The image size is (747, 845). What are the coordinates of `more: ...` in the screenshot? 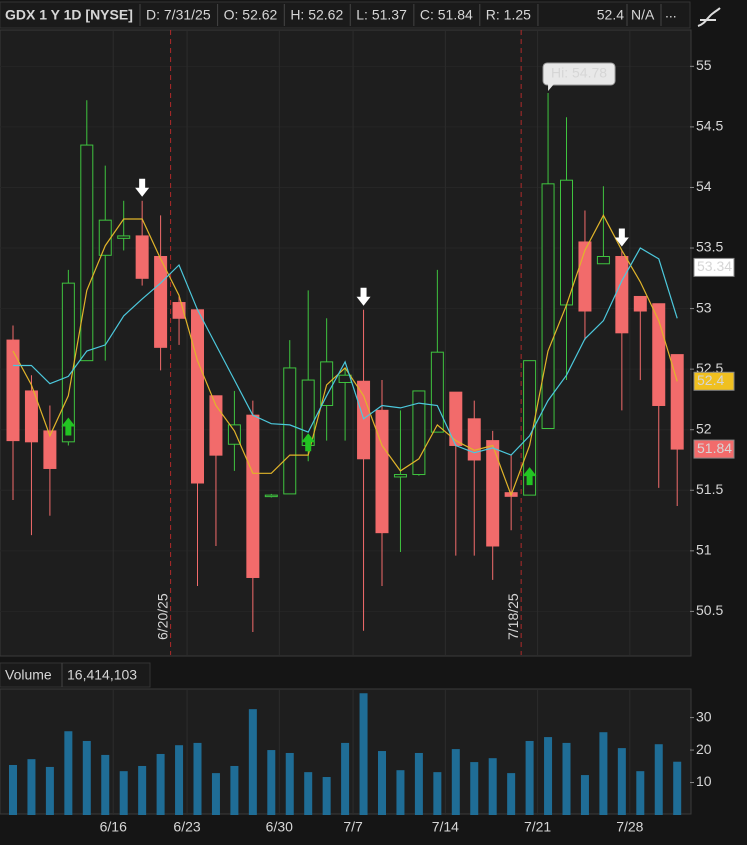 It's located at (671, 13).